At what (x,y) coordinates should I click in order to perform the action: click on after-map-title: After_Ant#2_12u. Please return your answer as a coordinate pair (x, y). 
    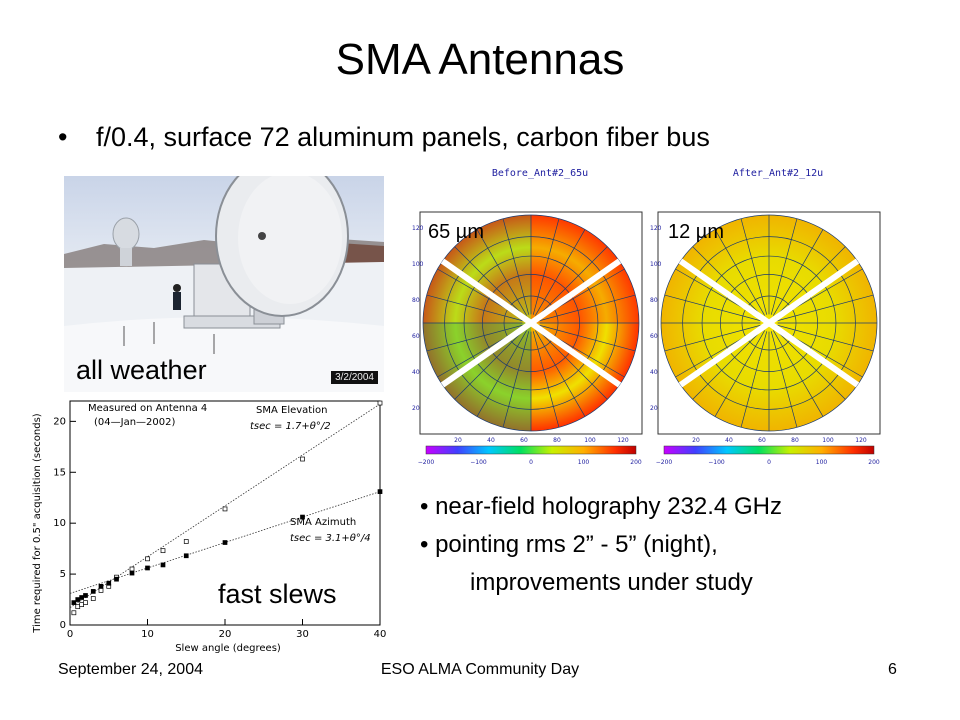
    Looking at the image, I should click on (778, 173).